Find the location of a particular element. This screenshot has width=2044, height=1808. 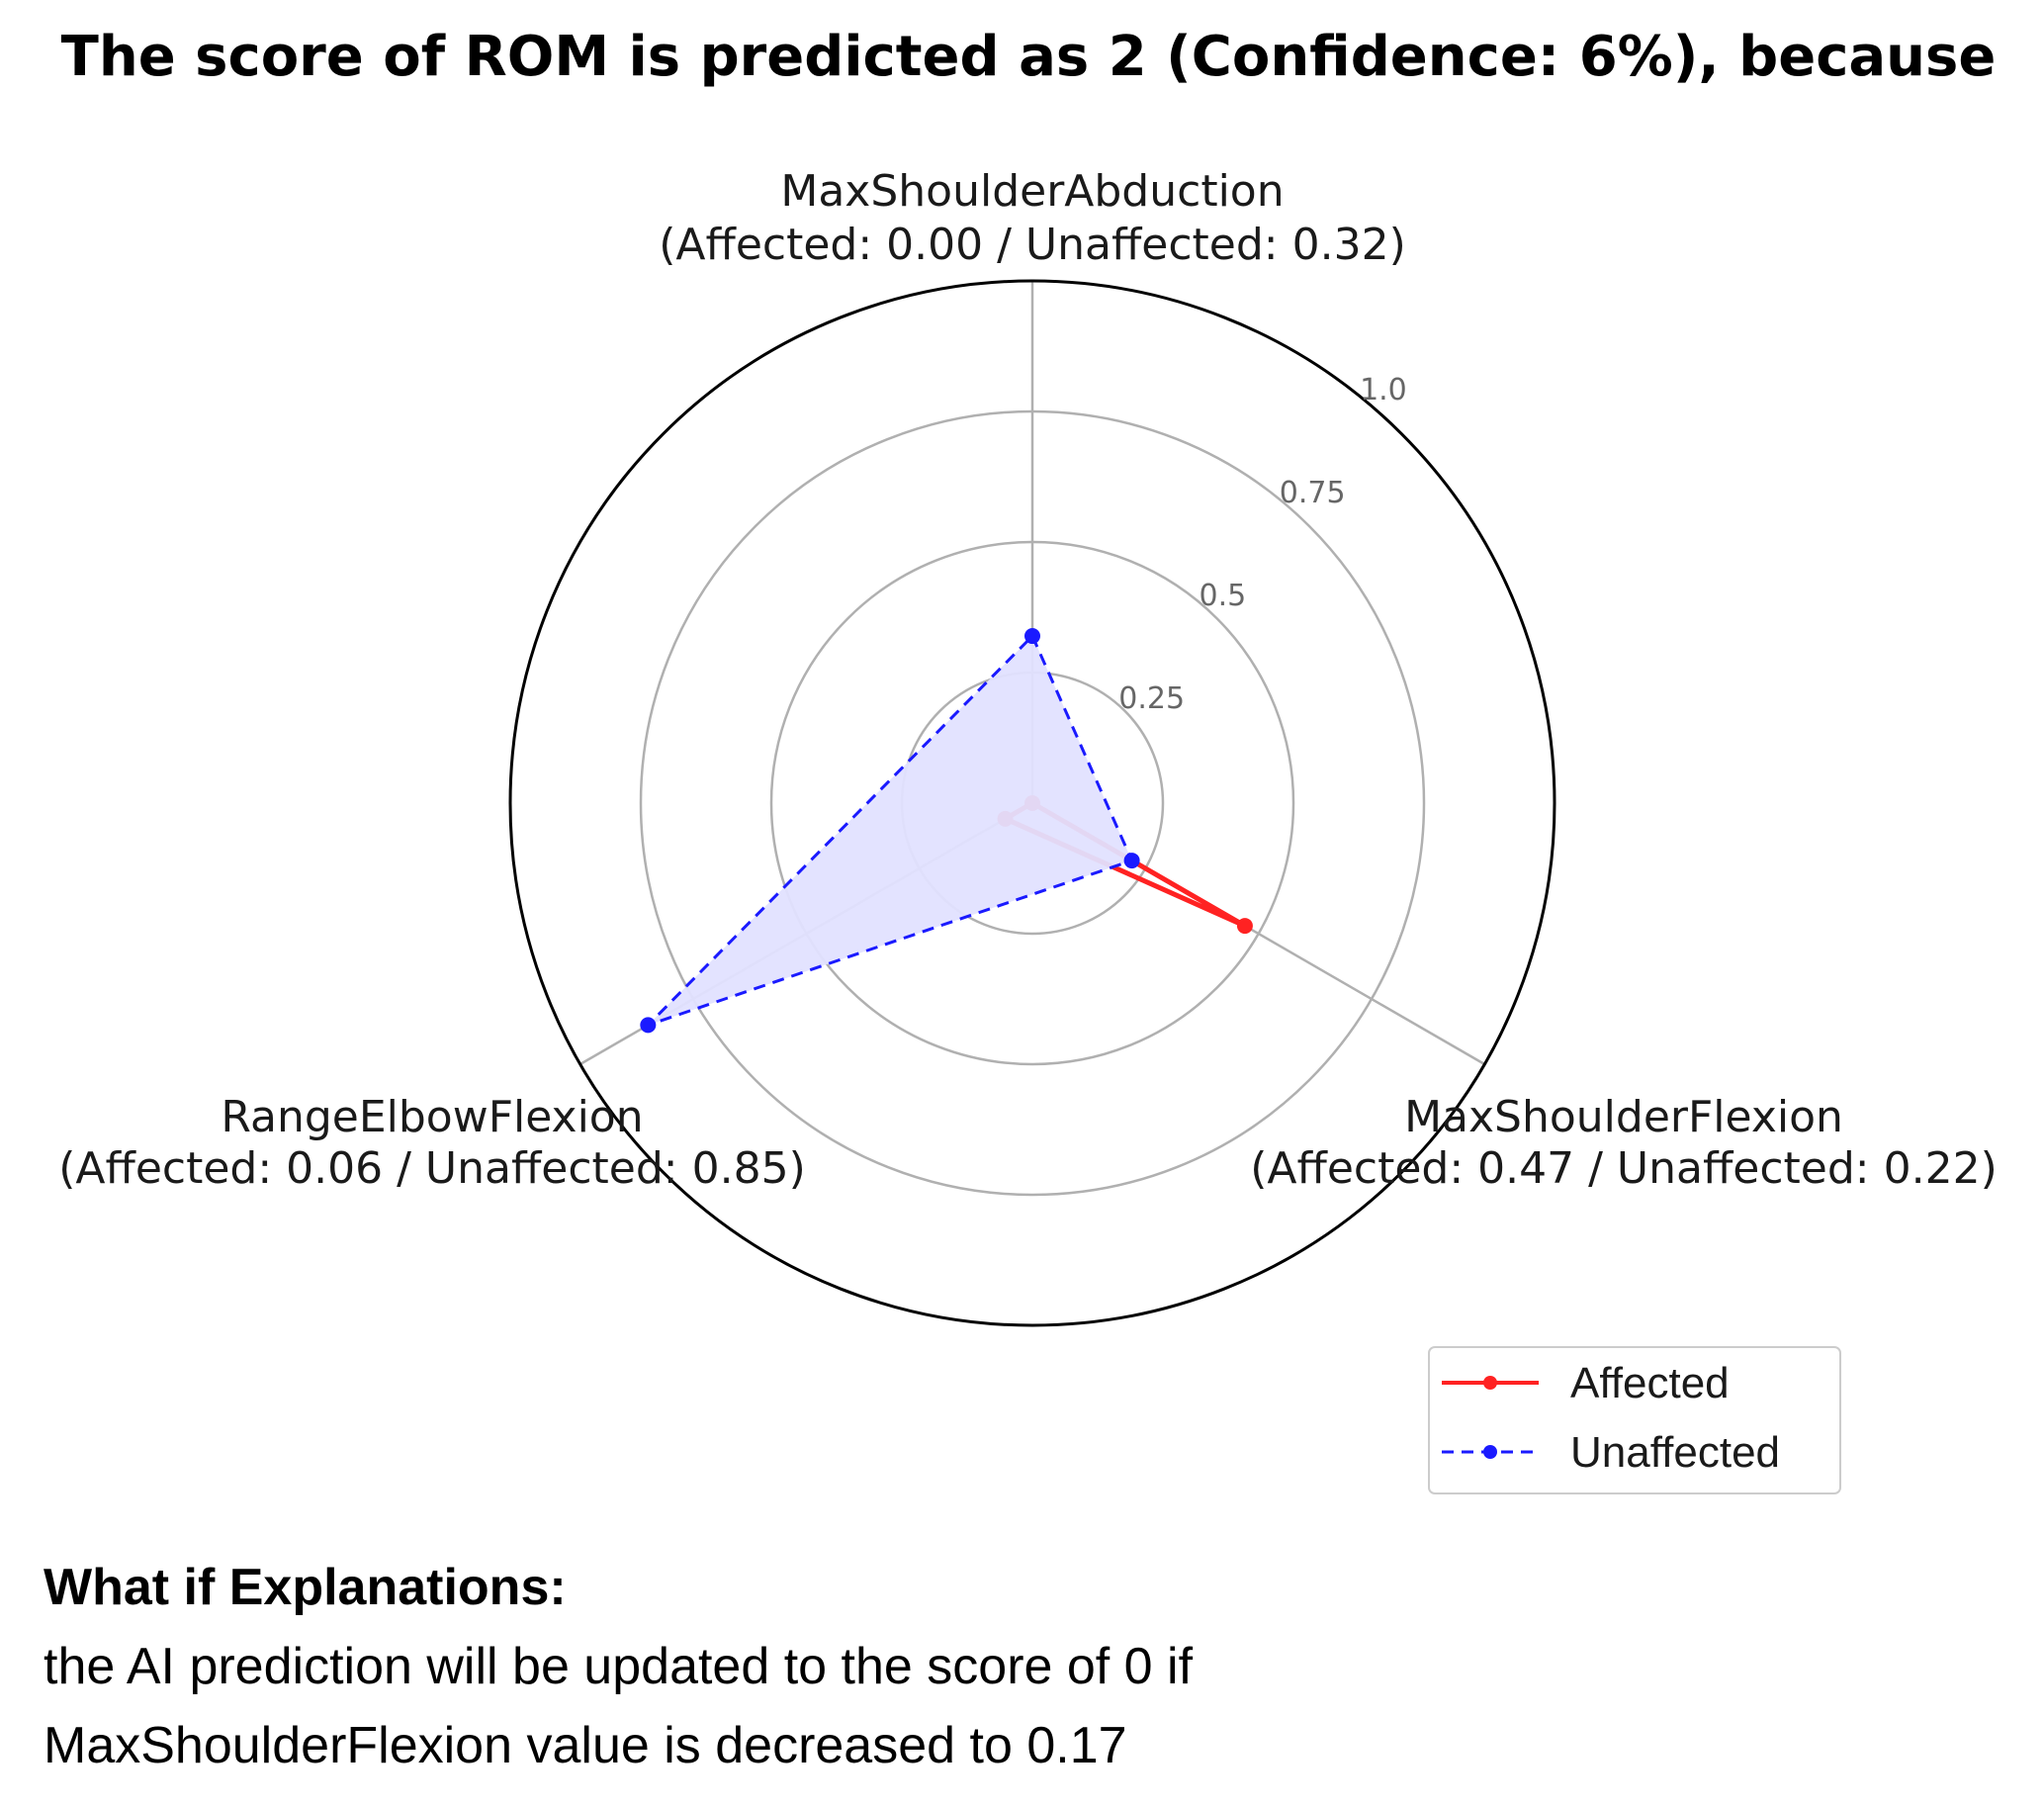

legend-unaffected-label: Unaffected is located at coordinates (1675, 1453).